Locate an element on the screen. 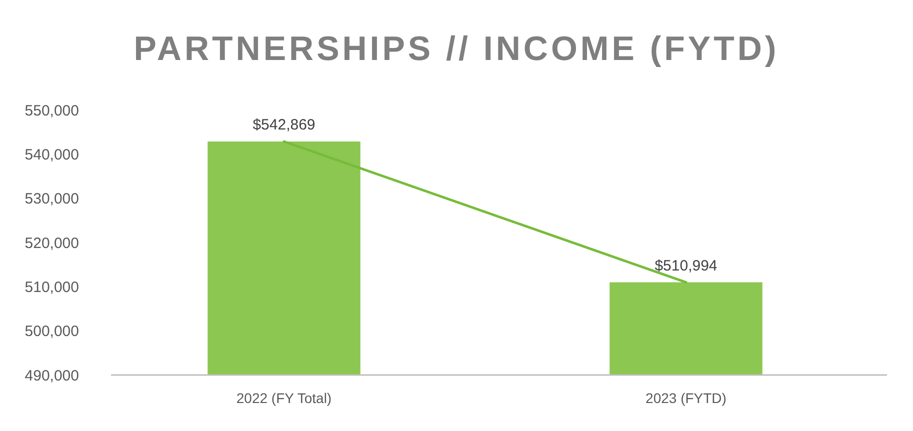  y-tick-label: 540,000 is located at coordinates (51, 155).